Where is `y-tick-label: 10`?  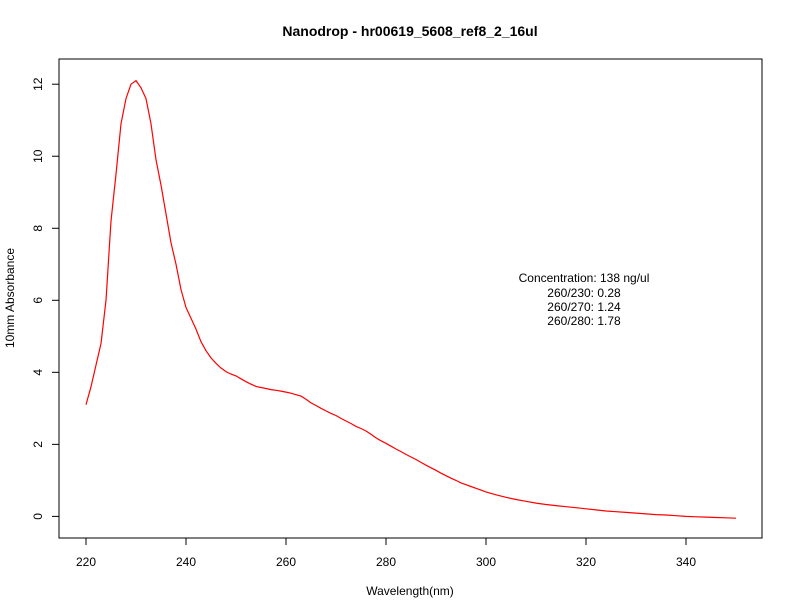 y-tick-label: 10 is located at coordinates (38, 156).